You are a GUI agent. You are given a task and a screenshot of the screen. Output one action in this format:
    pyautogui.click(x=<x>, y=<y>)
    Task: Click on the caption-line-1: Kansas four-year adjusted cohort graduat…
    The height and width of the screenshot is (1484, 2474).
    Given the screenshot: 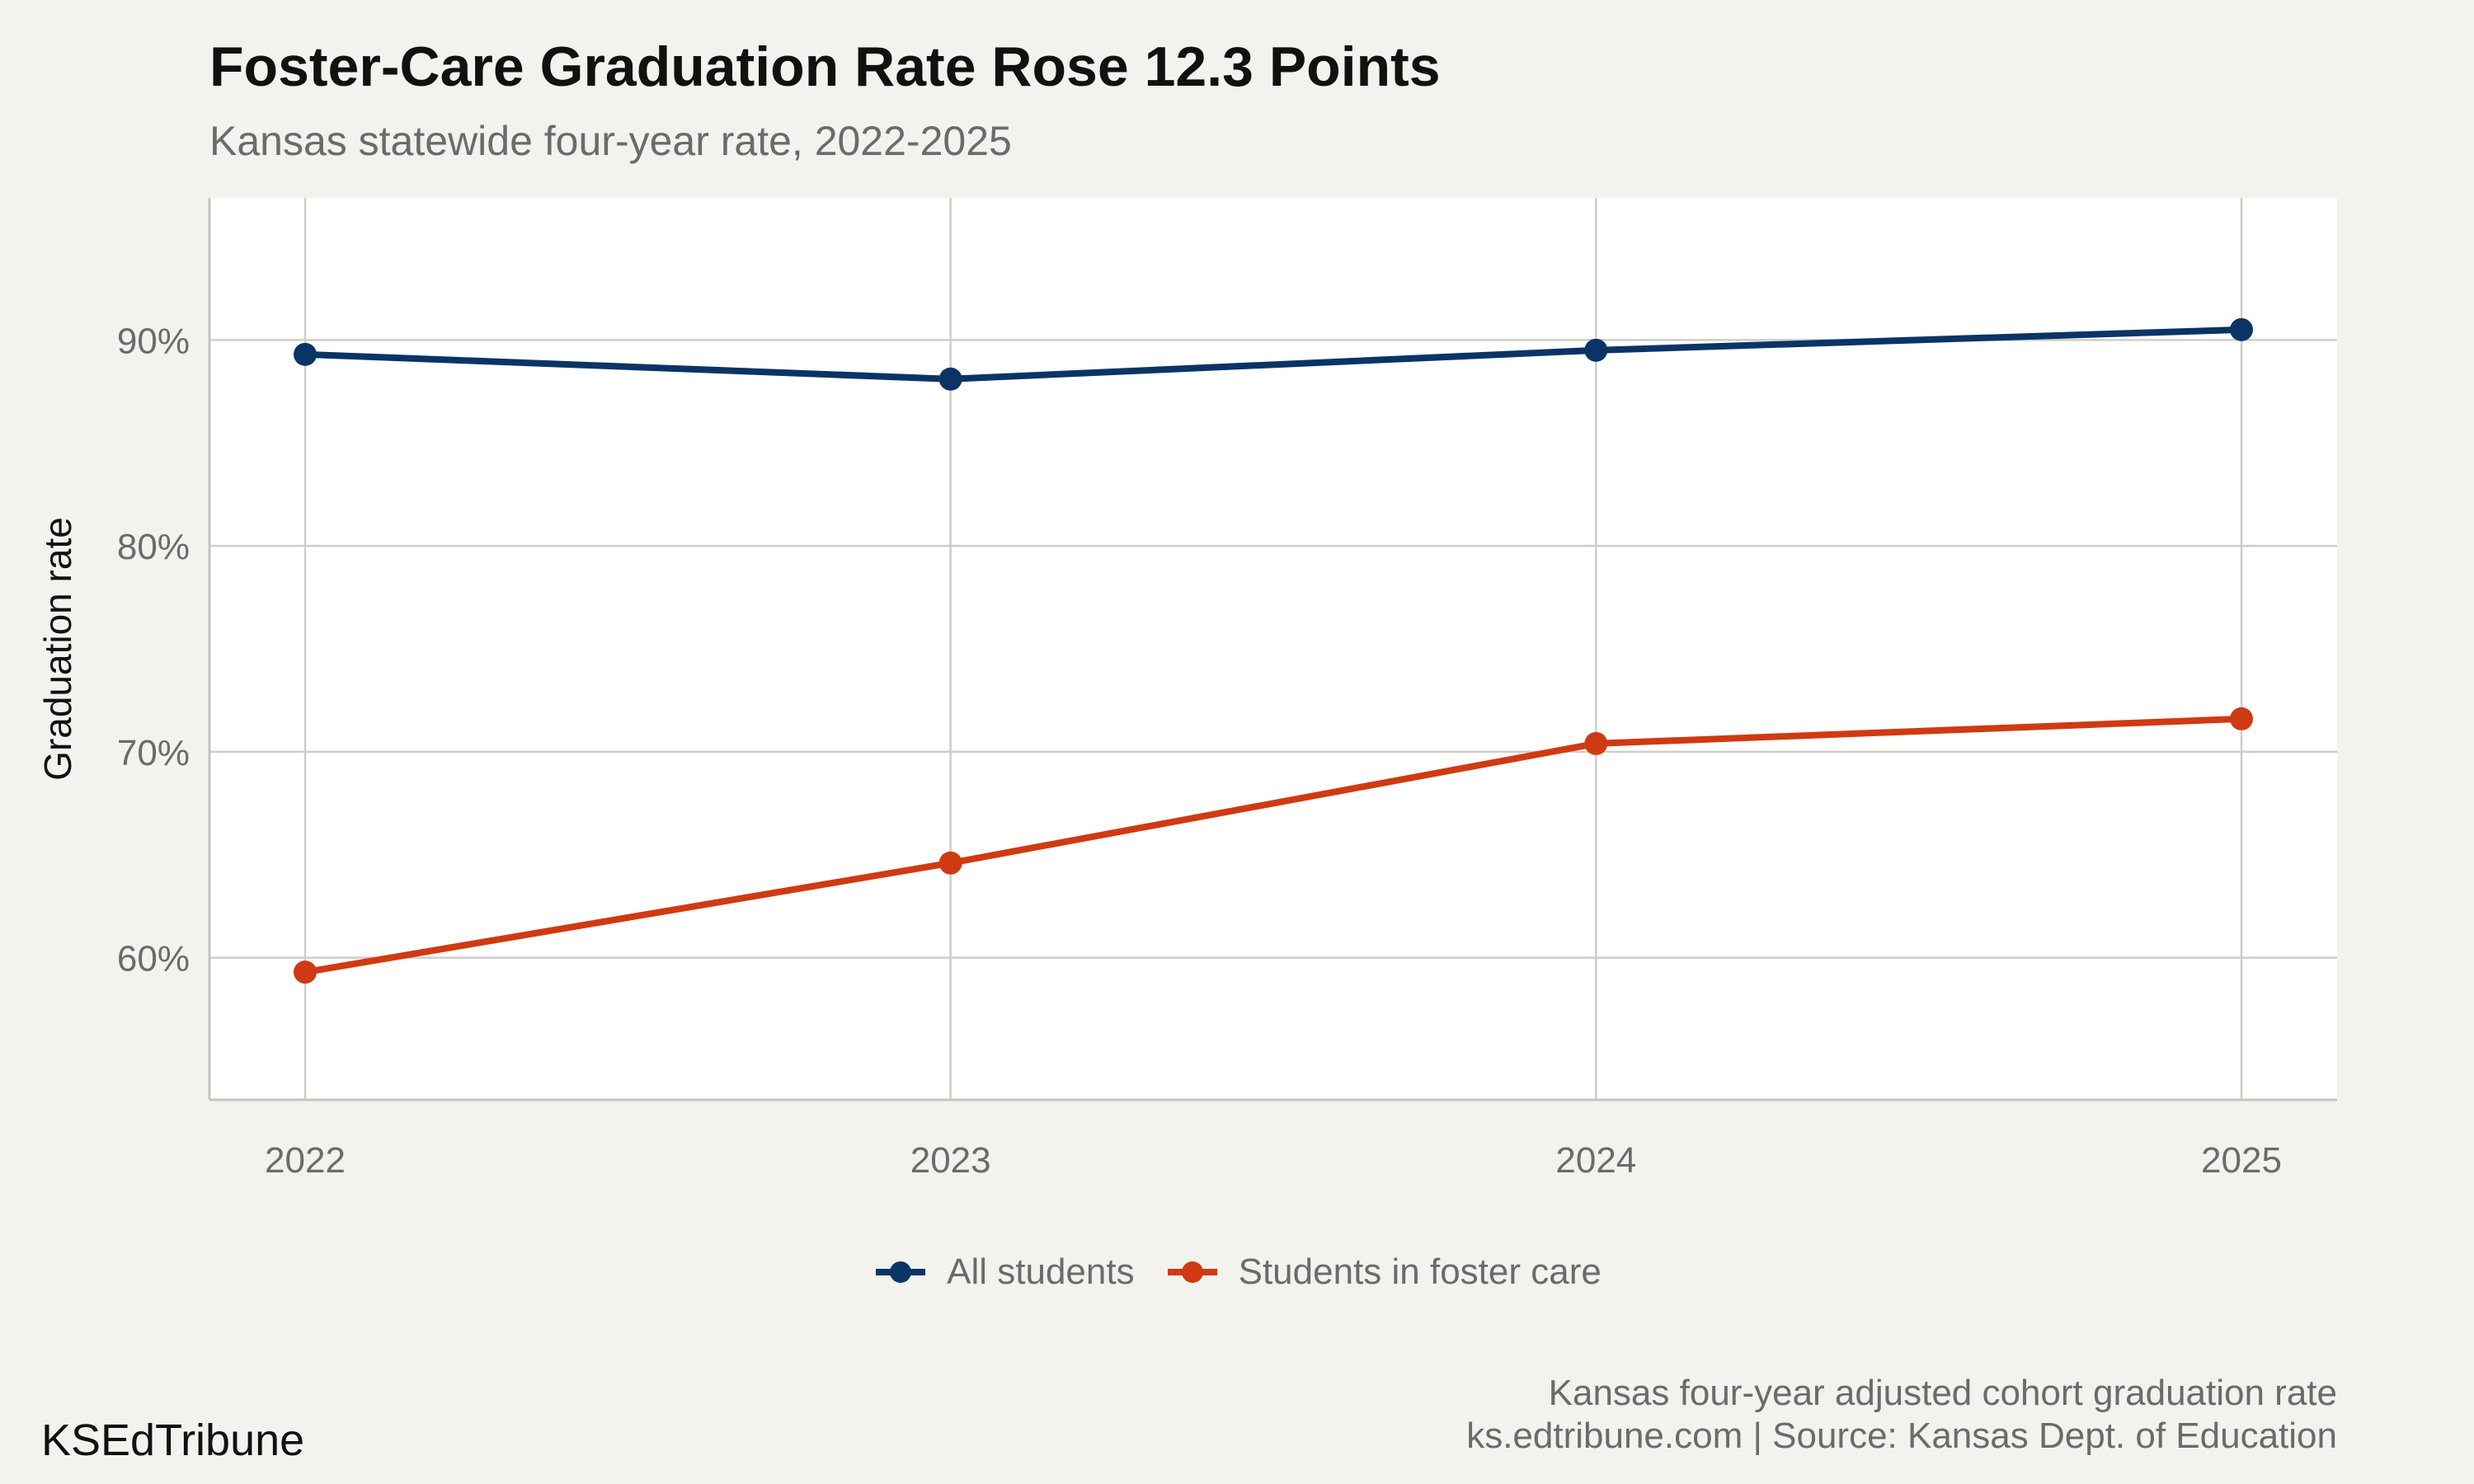 What is the action you would take?
    pyautogui.click(x=1942, y=1393)
    